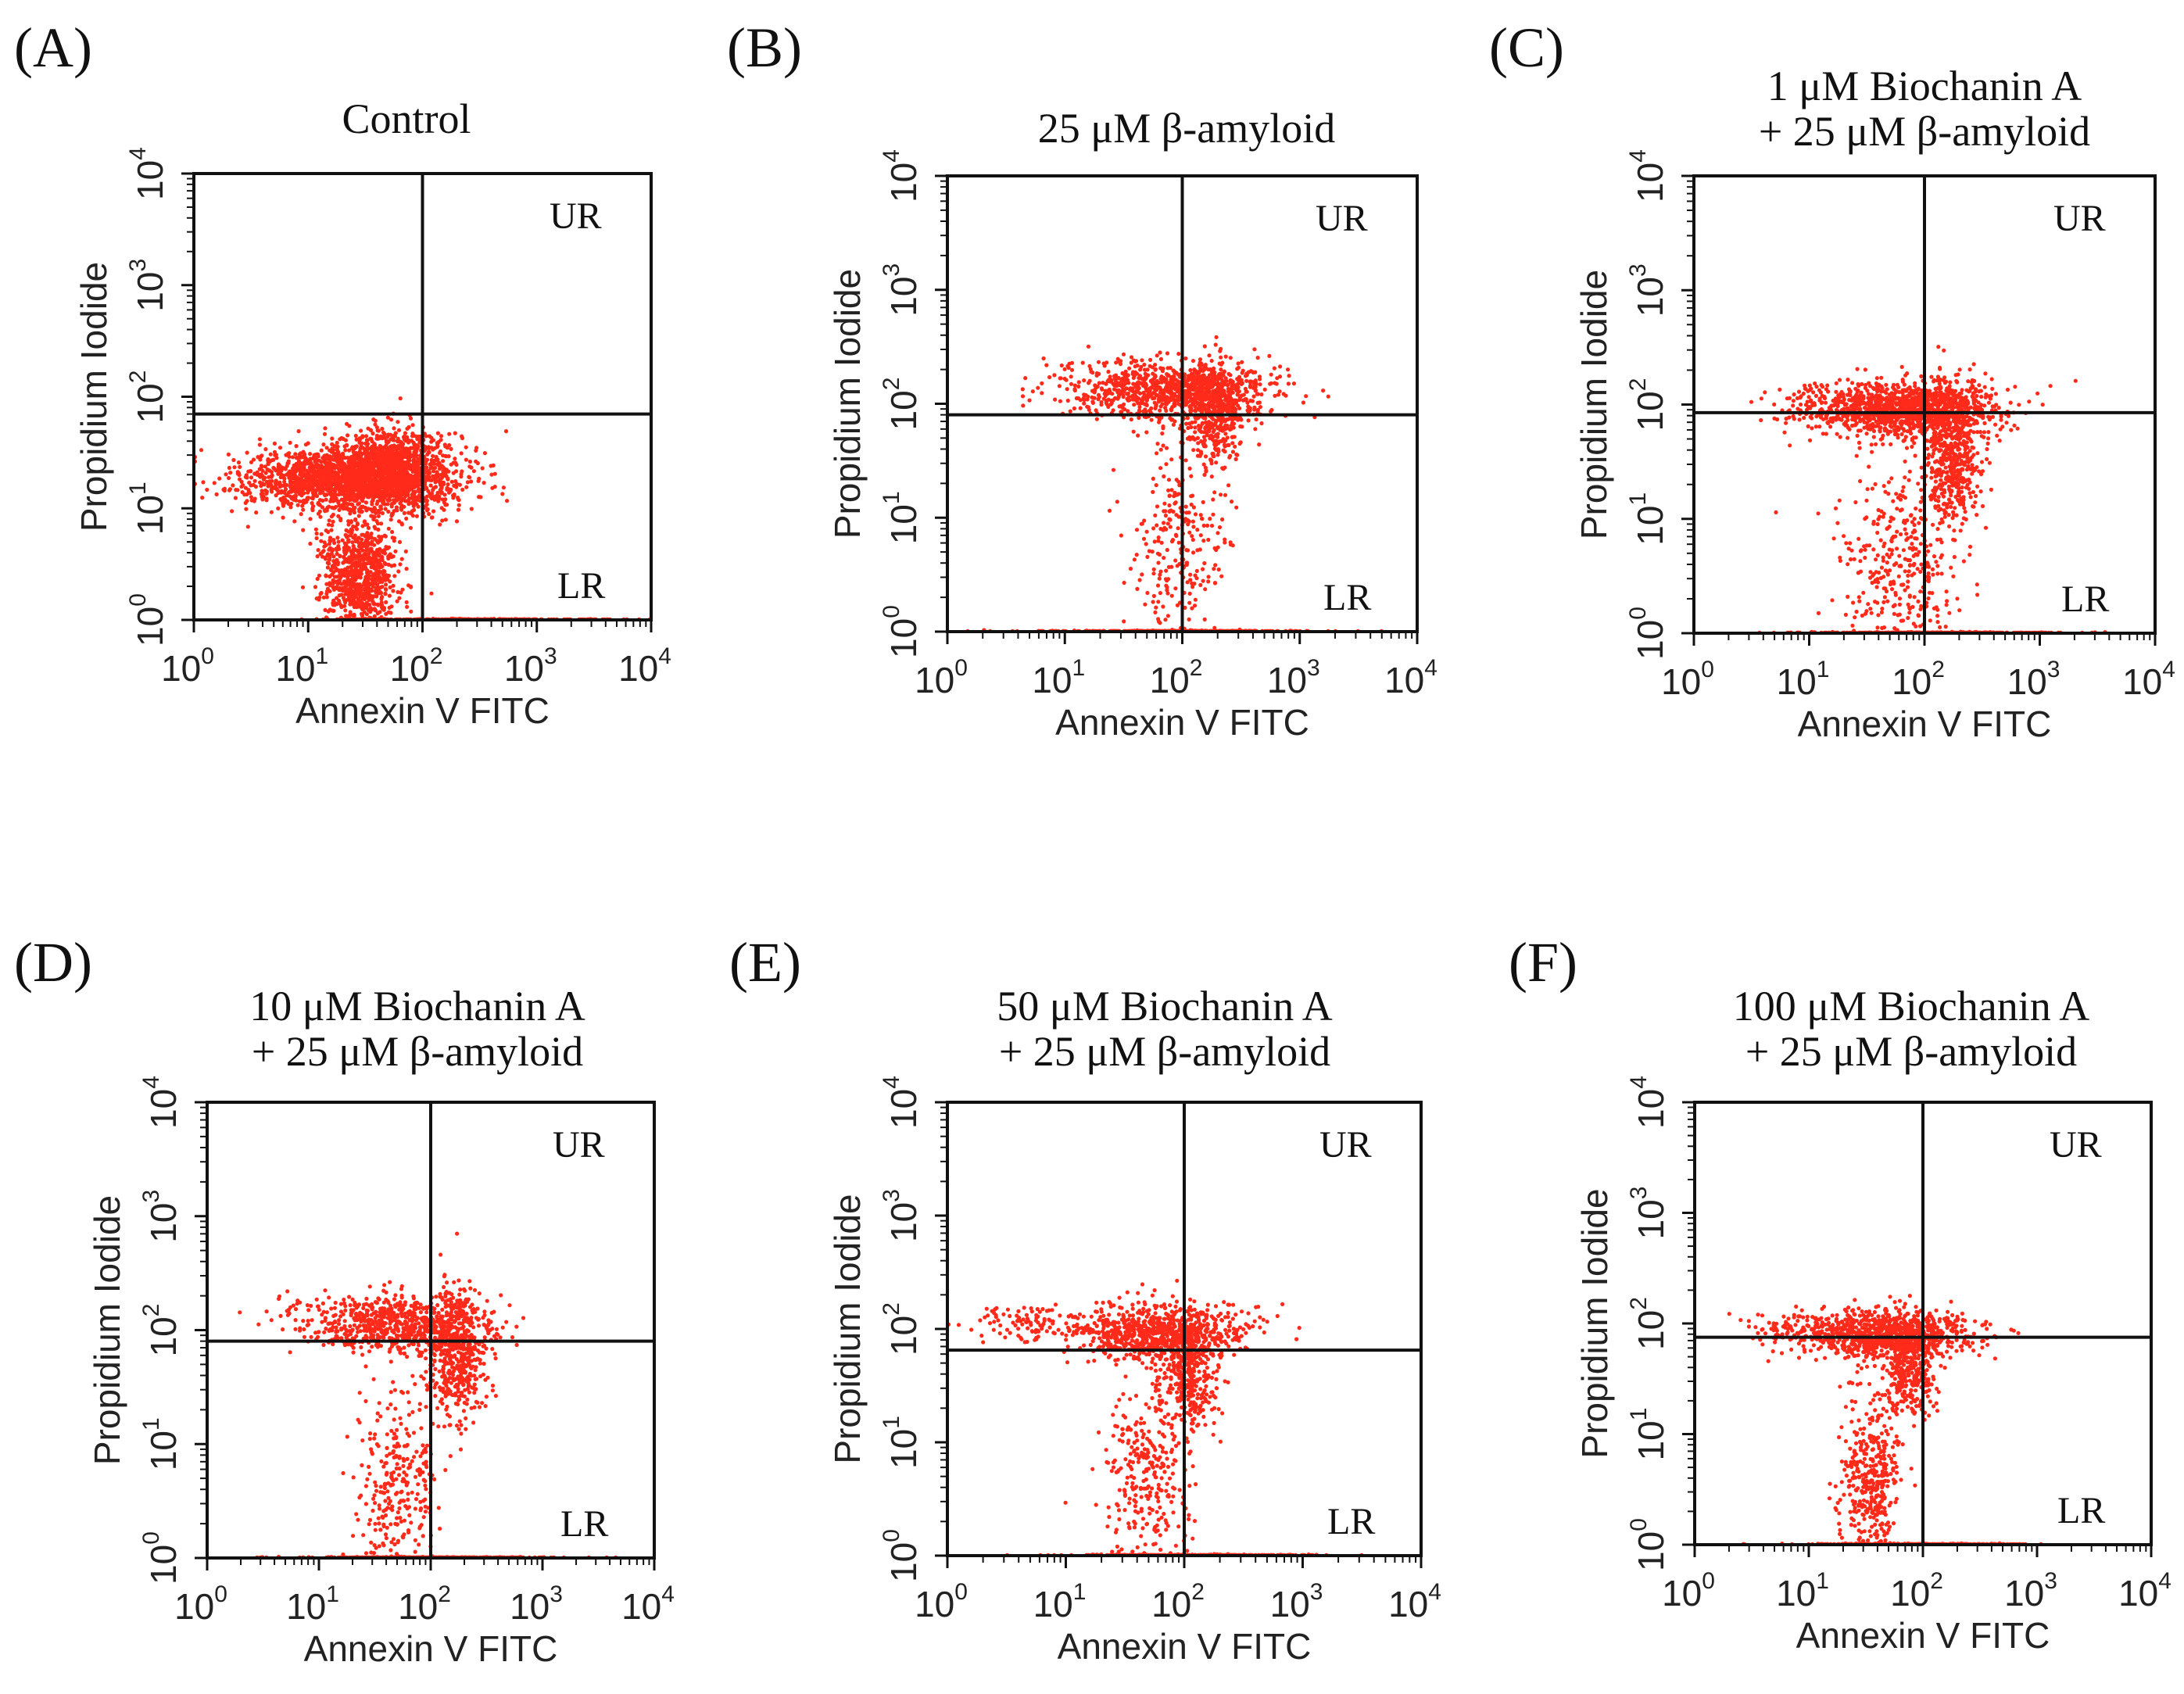 This screenshot has width=2184, height=1694. I want to click on x-tick-label: 101, so click(301, 666).